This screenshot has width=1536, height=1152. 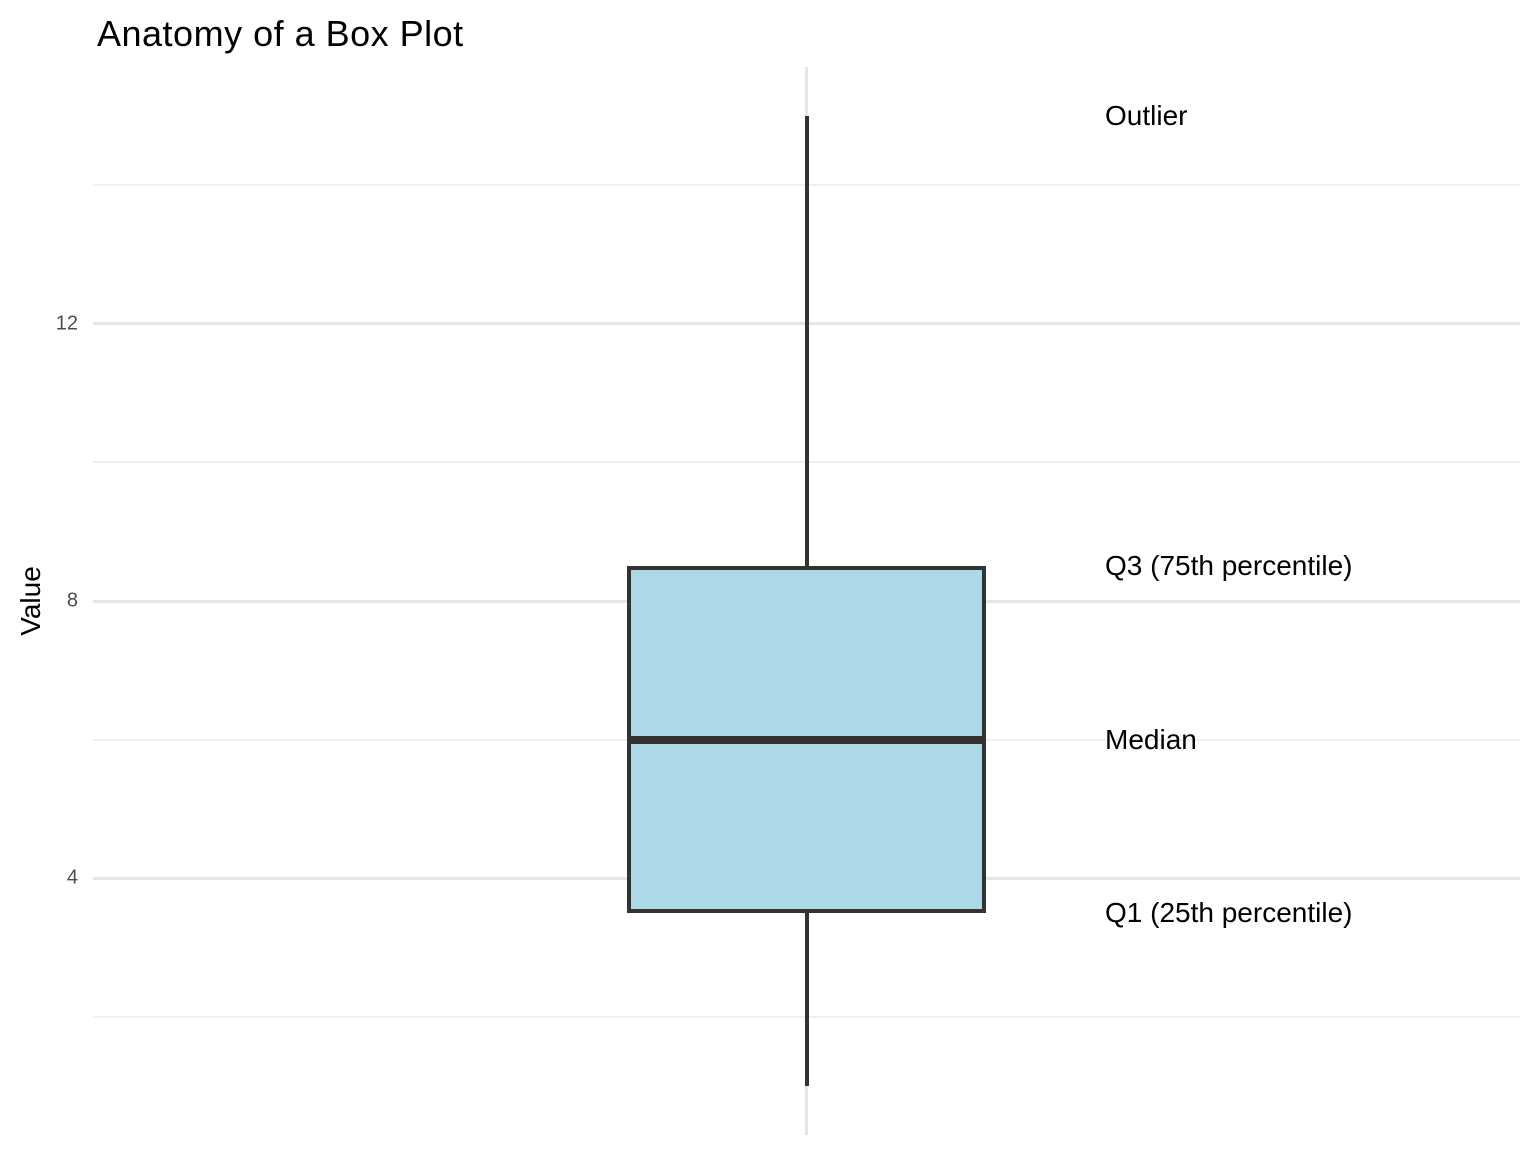 I want to click on median-line, so click(x=806, y=739).